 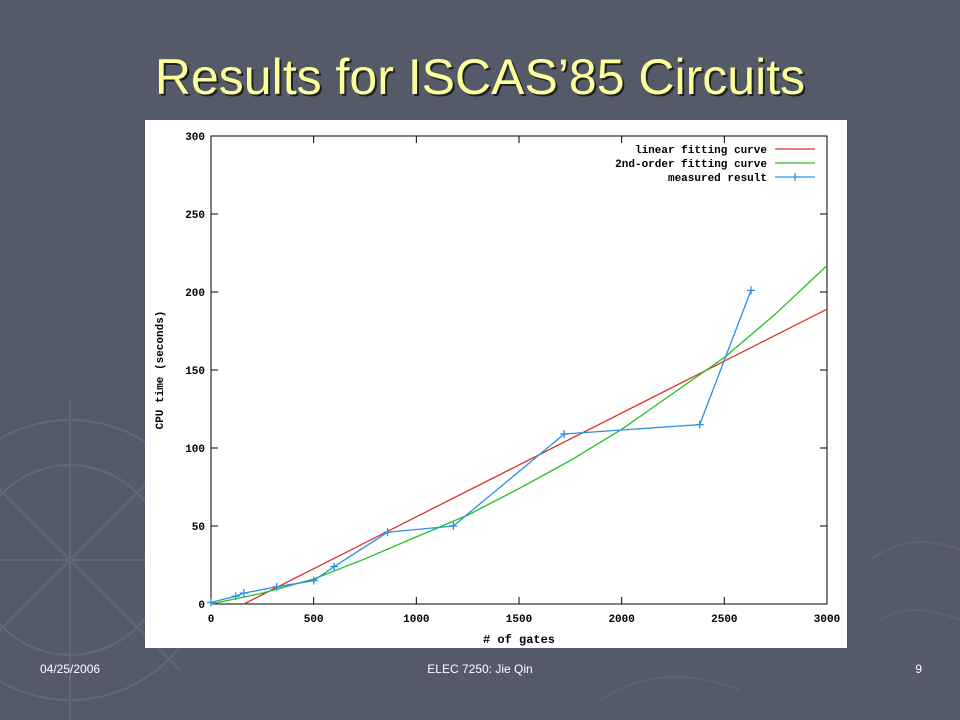 I want to click on legend-label: measured result, so click(x=717, y=179).